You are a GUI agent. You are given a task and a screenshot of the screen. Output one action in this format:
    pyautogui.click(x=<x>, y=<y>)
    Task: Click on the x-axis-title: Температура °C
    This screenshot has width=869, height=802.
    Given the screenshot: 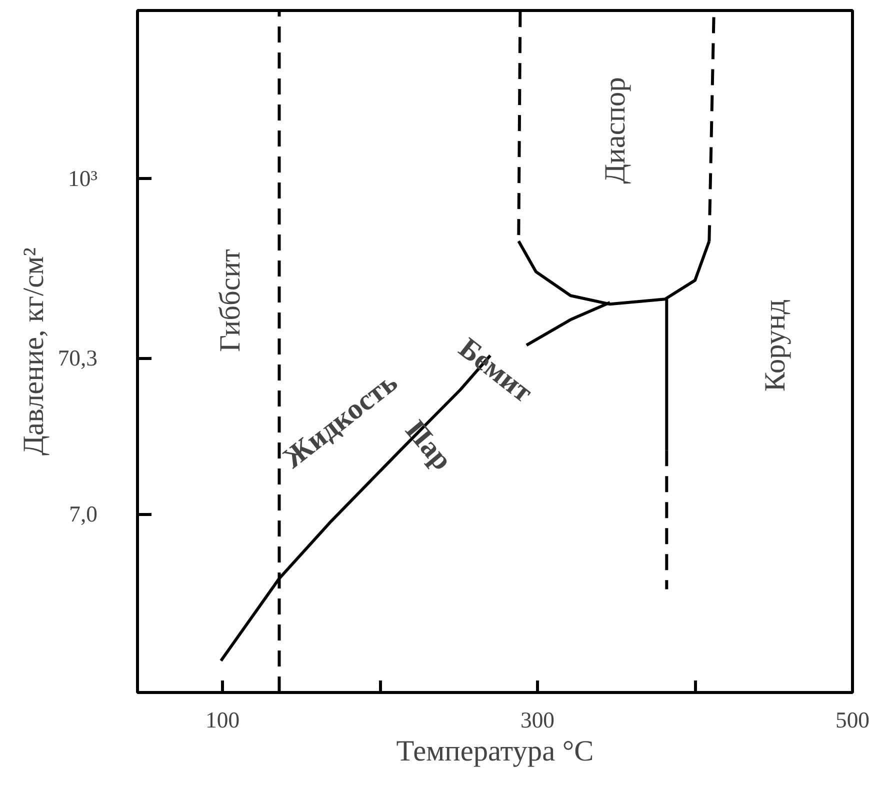 What is the action you would take?
    pyautogui.click(x=495, y=752)
    